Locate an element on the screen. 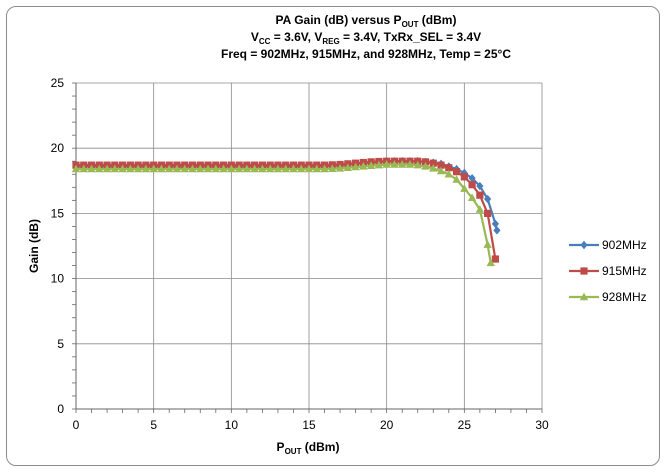 The height and width of the screenshot is (474, 668). y-tick-label: 10 is located at coordinates (58, 279).